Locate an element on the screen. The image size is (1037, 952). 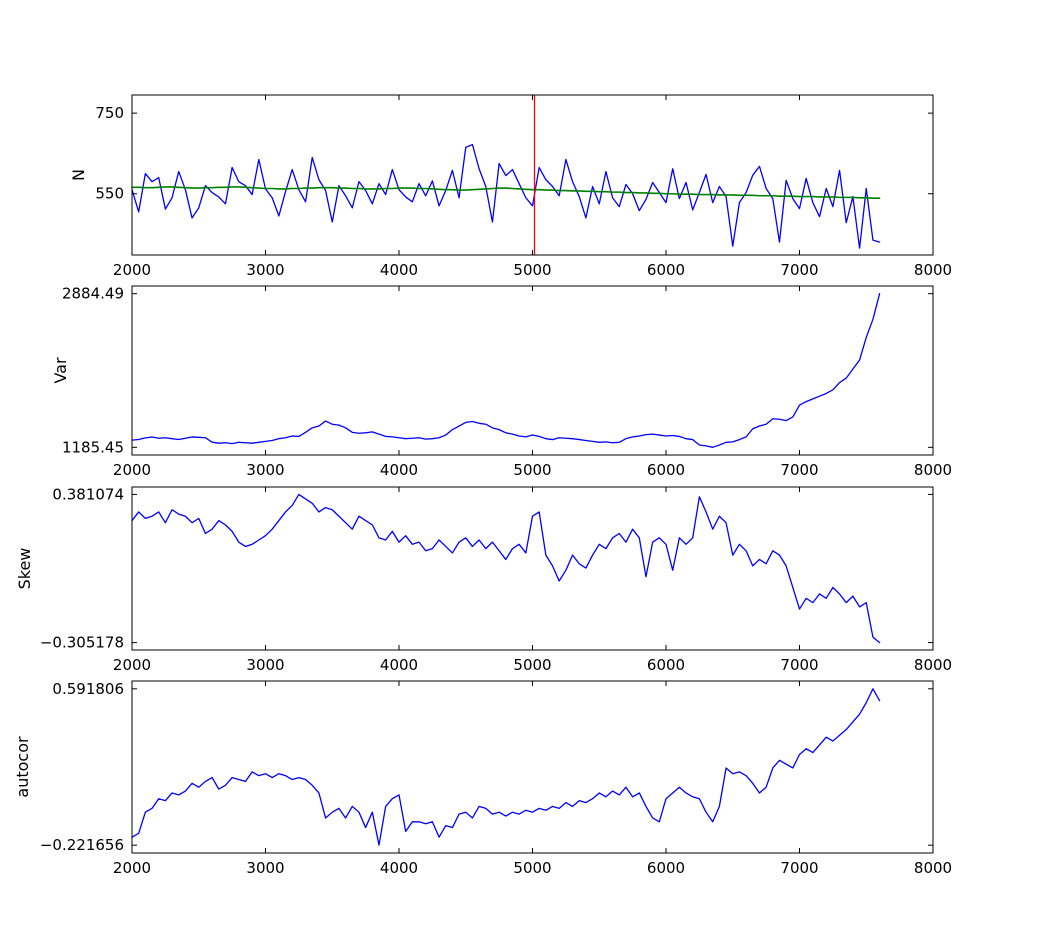
y-axis-label-var: Var is located at coordinates (60, 370).